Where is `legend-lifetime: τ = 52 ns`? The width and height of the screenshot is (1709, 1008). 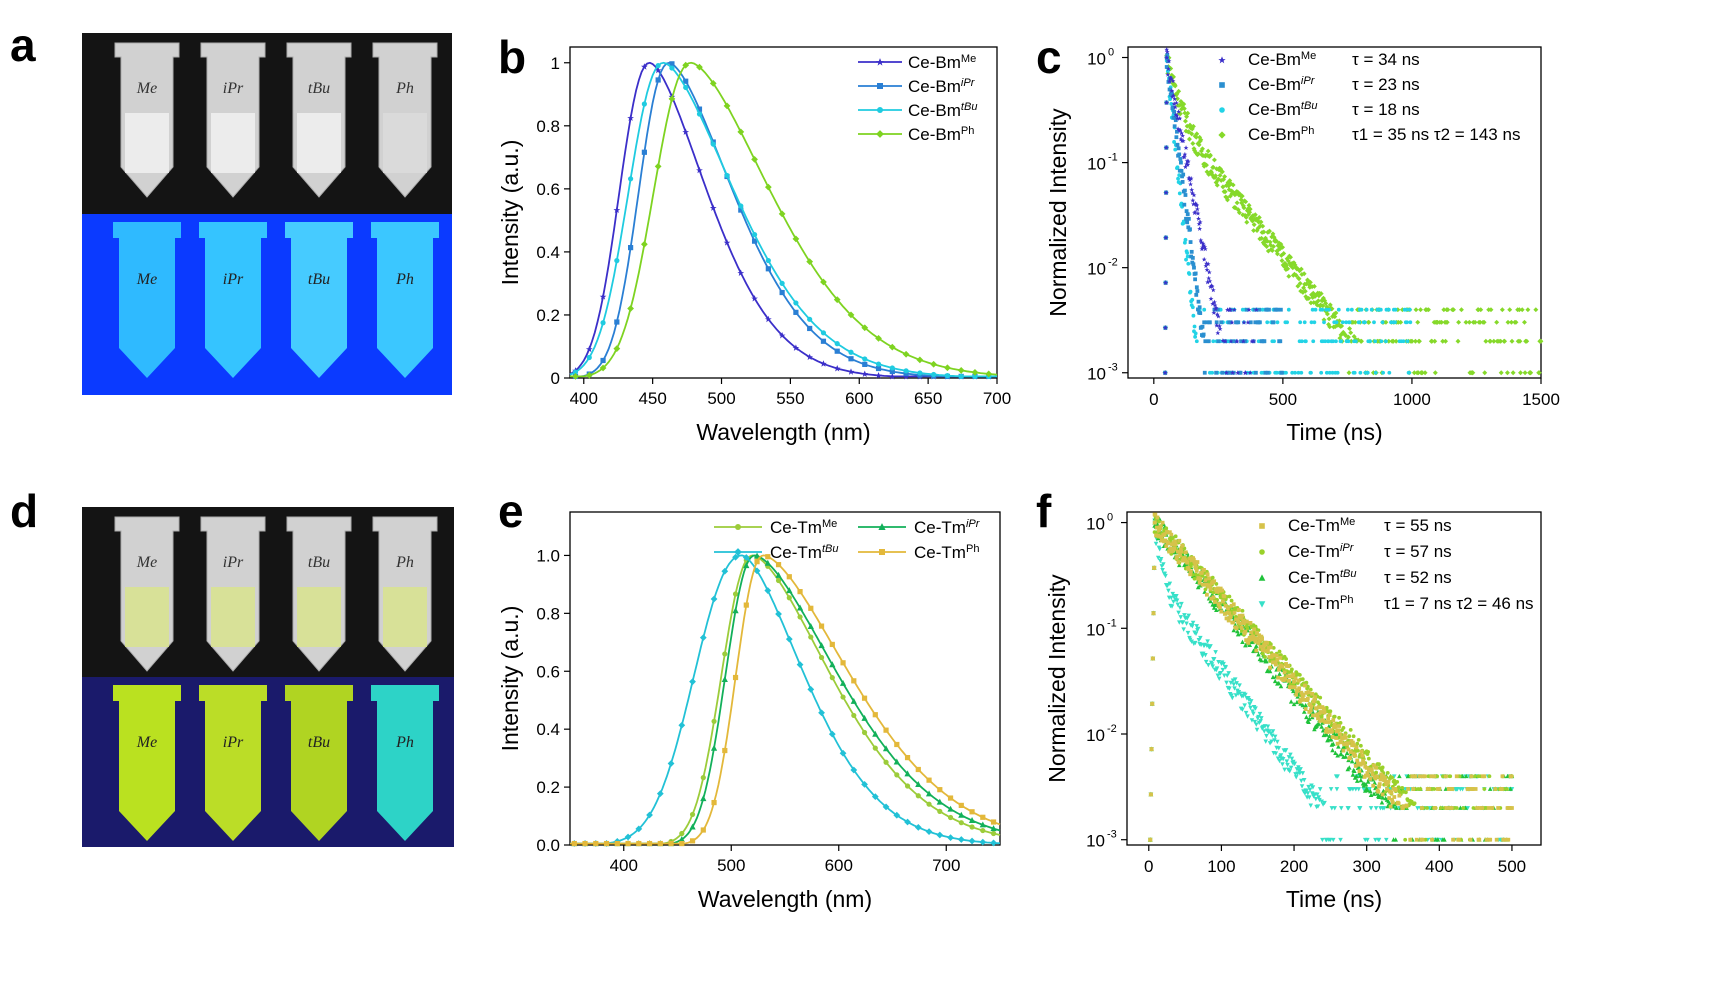 legend-lifetime: τ = 52 ns is located at coordinates (1418, 577).